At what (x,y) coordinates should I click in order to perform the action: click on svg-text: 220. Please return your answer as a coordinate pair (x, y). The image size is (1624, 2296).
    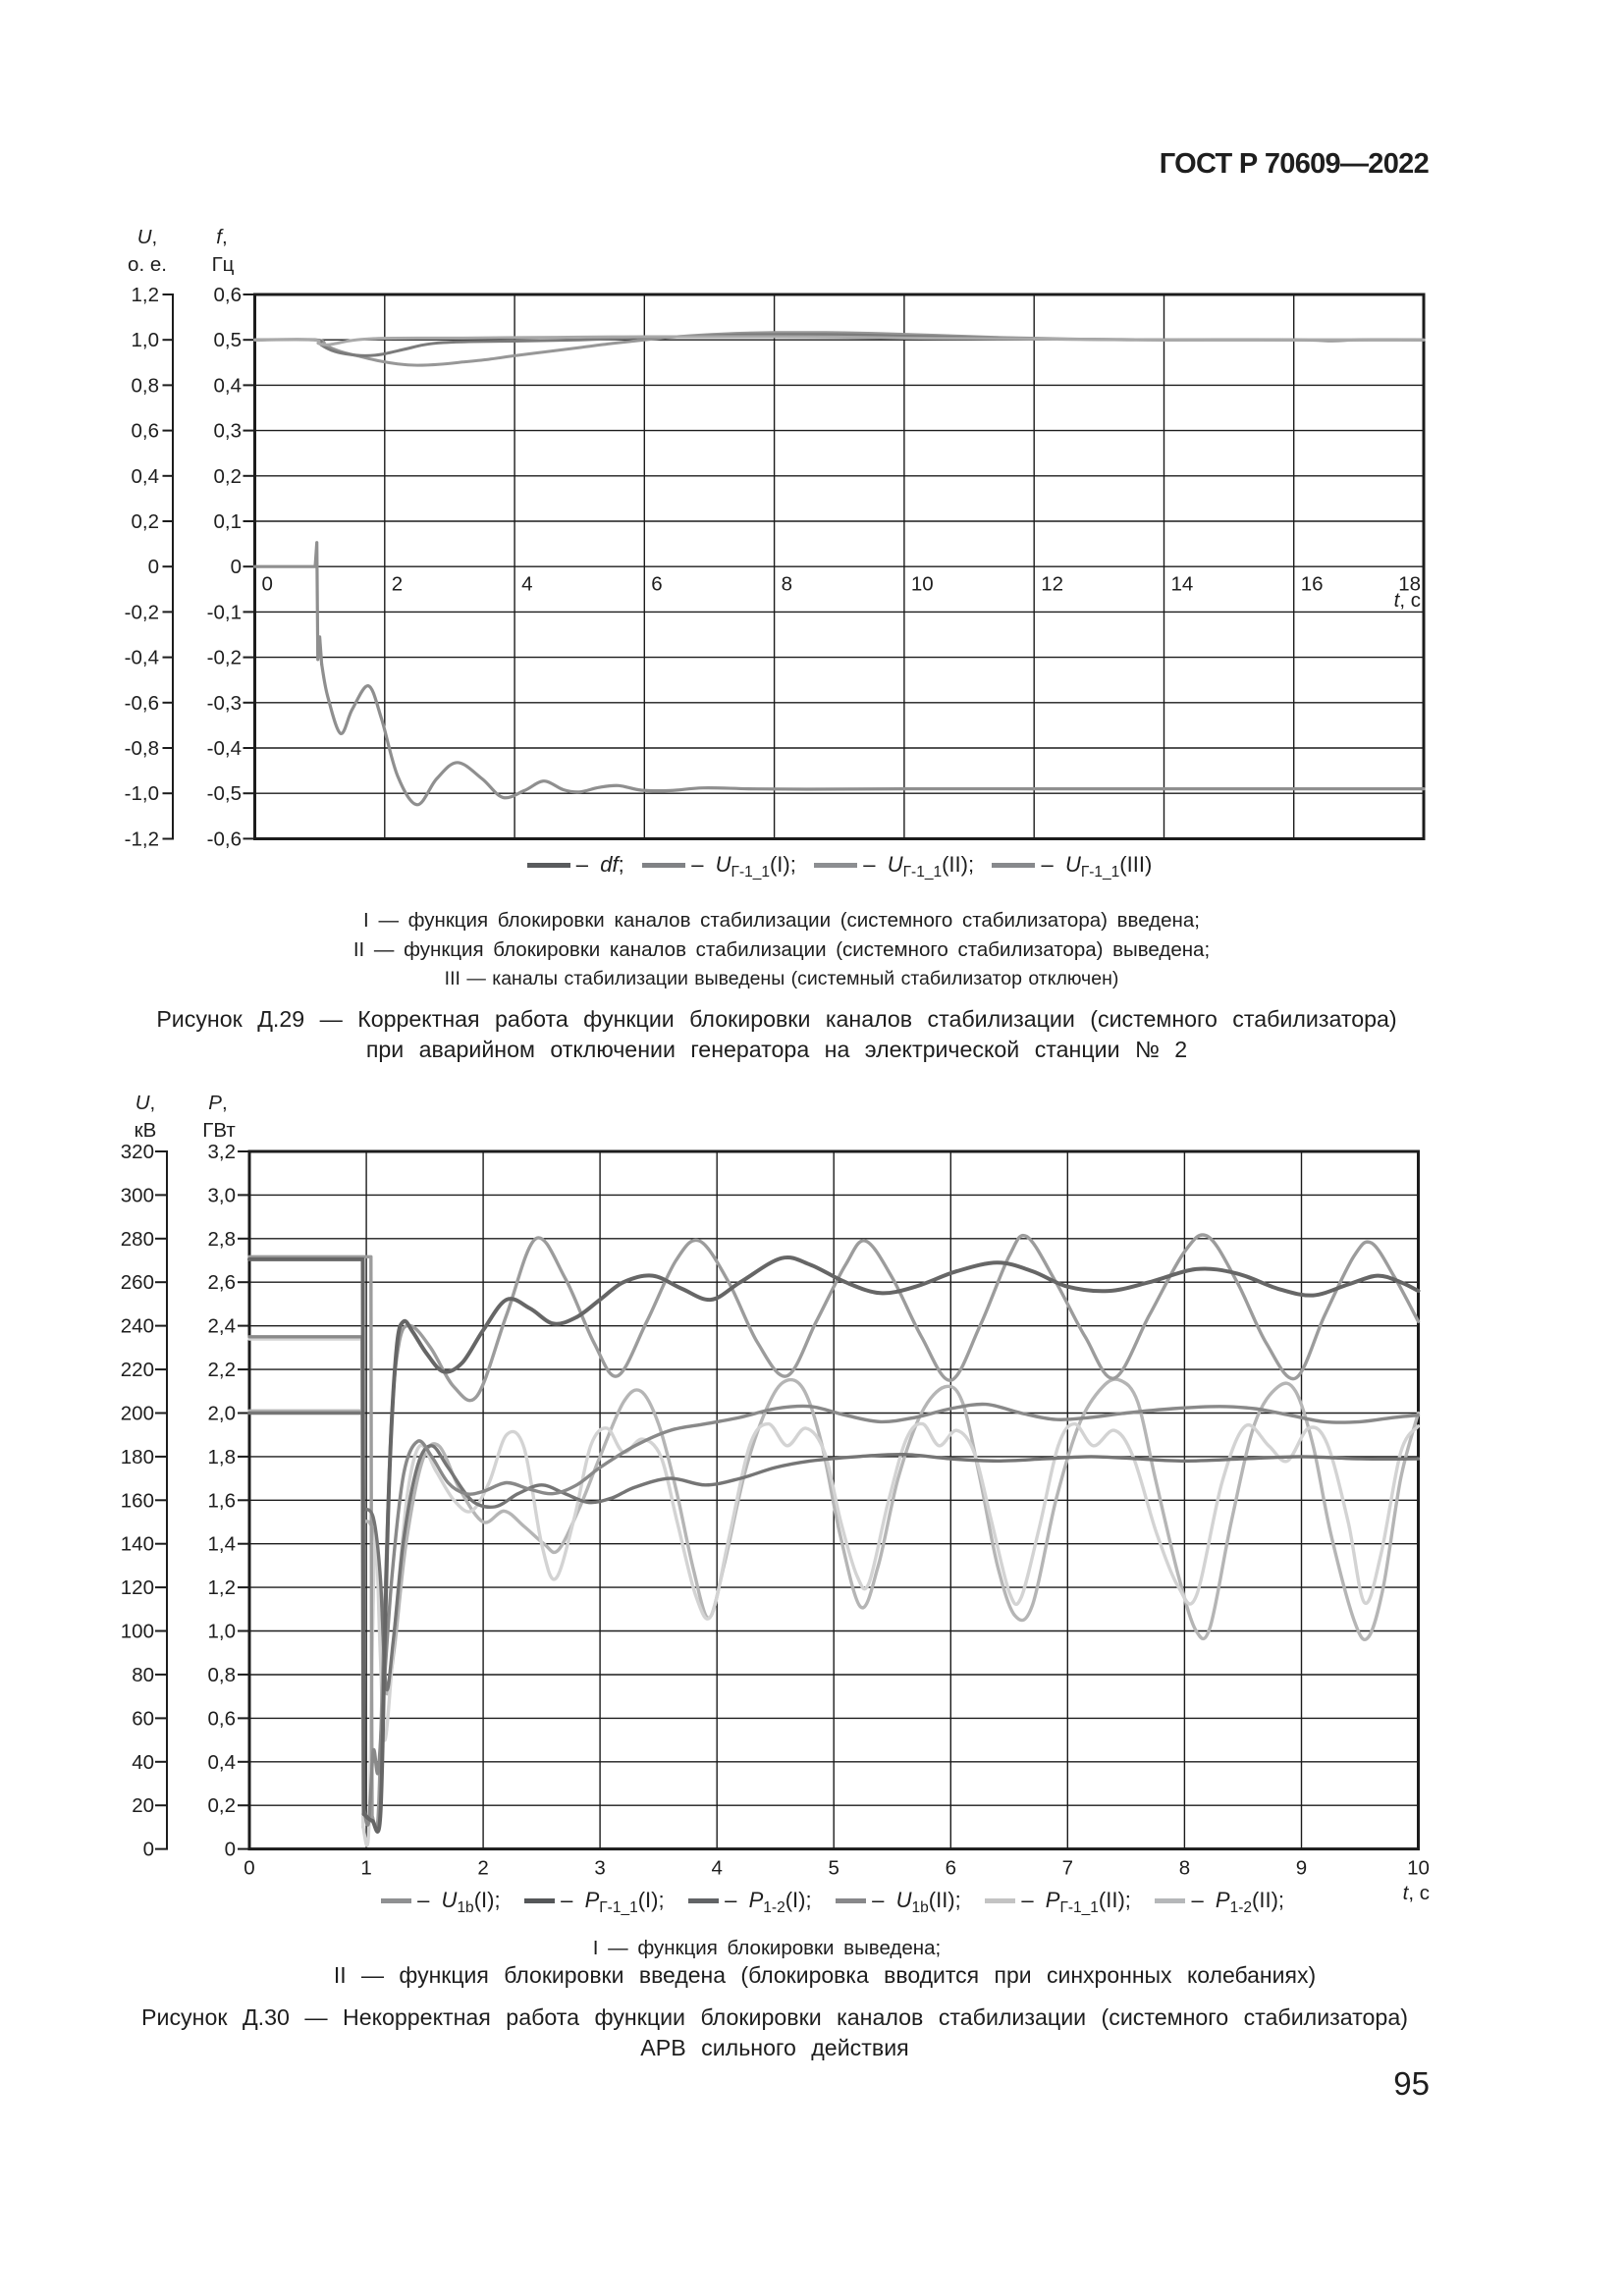
    Looking at the image, I should click on (137, 1370).